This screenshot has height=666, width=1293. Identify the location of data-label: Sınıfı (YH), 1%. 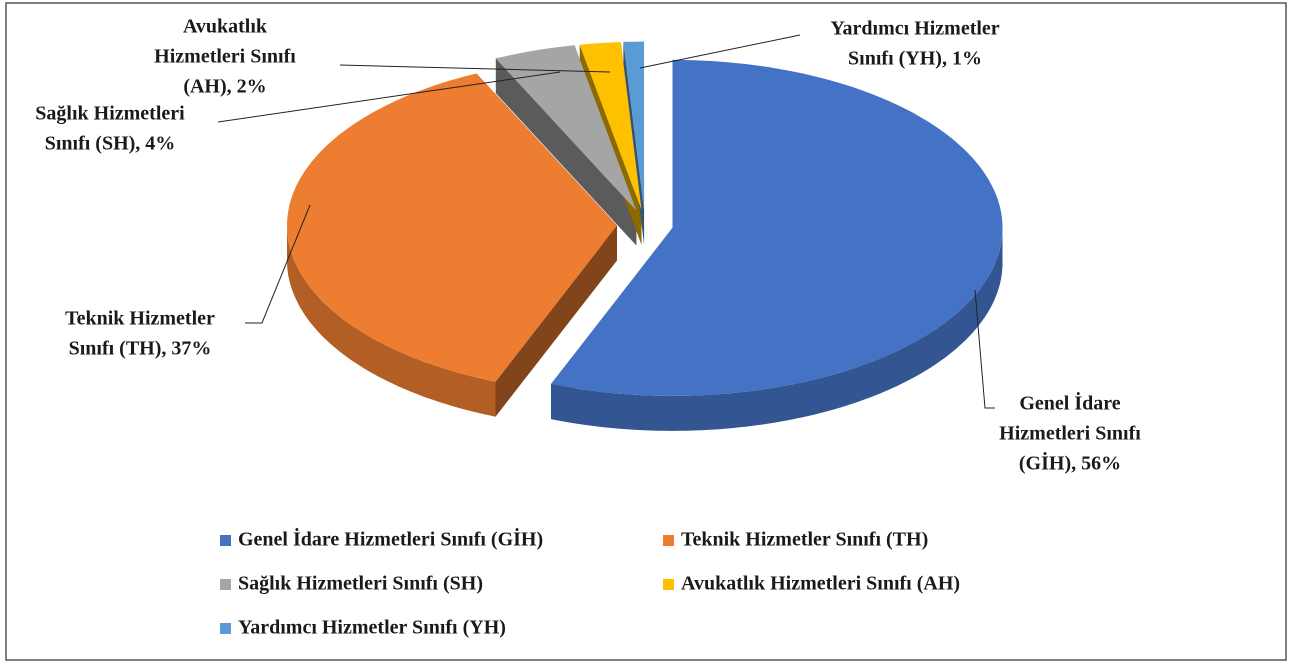
(915, 59).